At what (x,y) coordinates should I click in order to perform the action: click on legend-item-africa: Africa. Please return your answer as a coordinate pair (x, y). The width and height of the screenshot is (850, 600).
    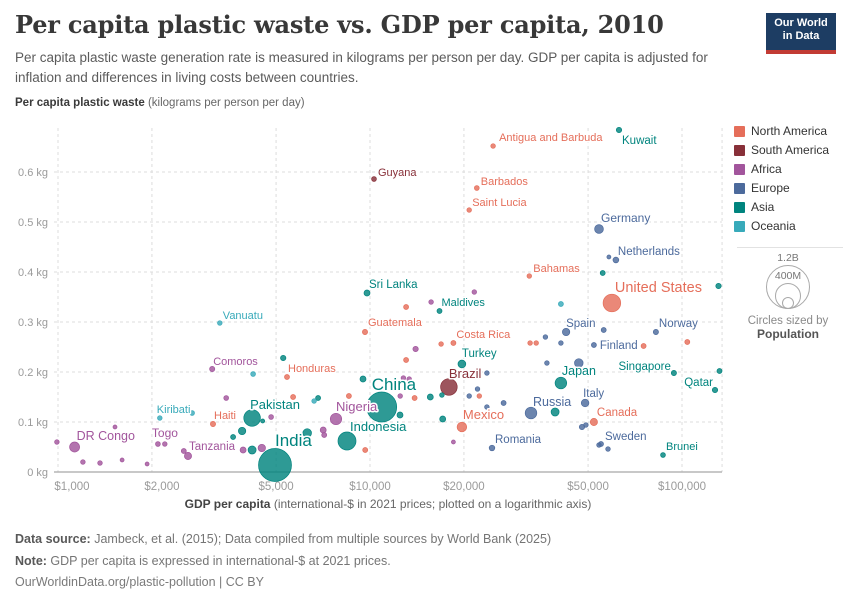
    Looking at the image, I should click on (790, 169).